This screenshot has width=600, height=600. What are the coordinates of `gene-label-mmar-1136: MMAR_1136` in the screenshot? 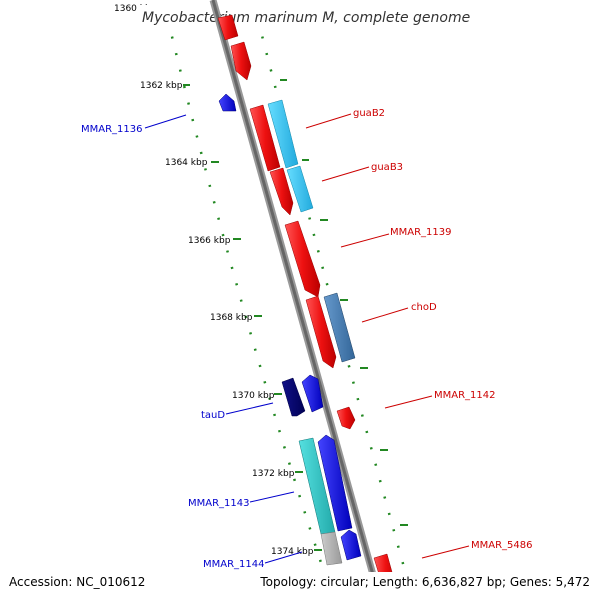 It's located at (112, 129).